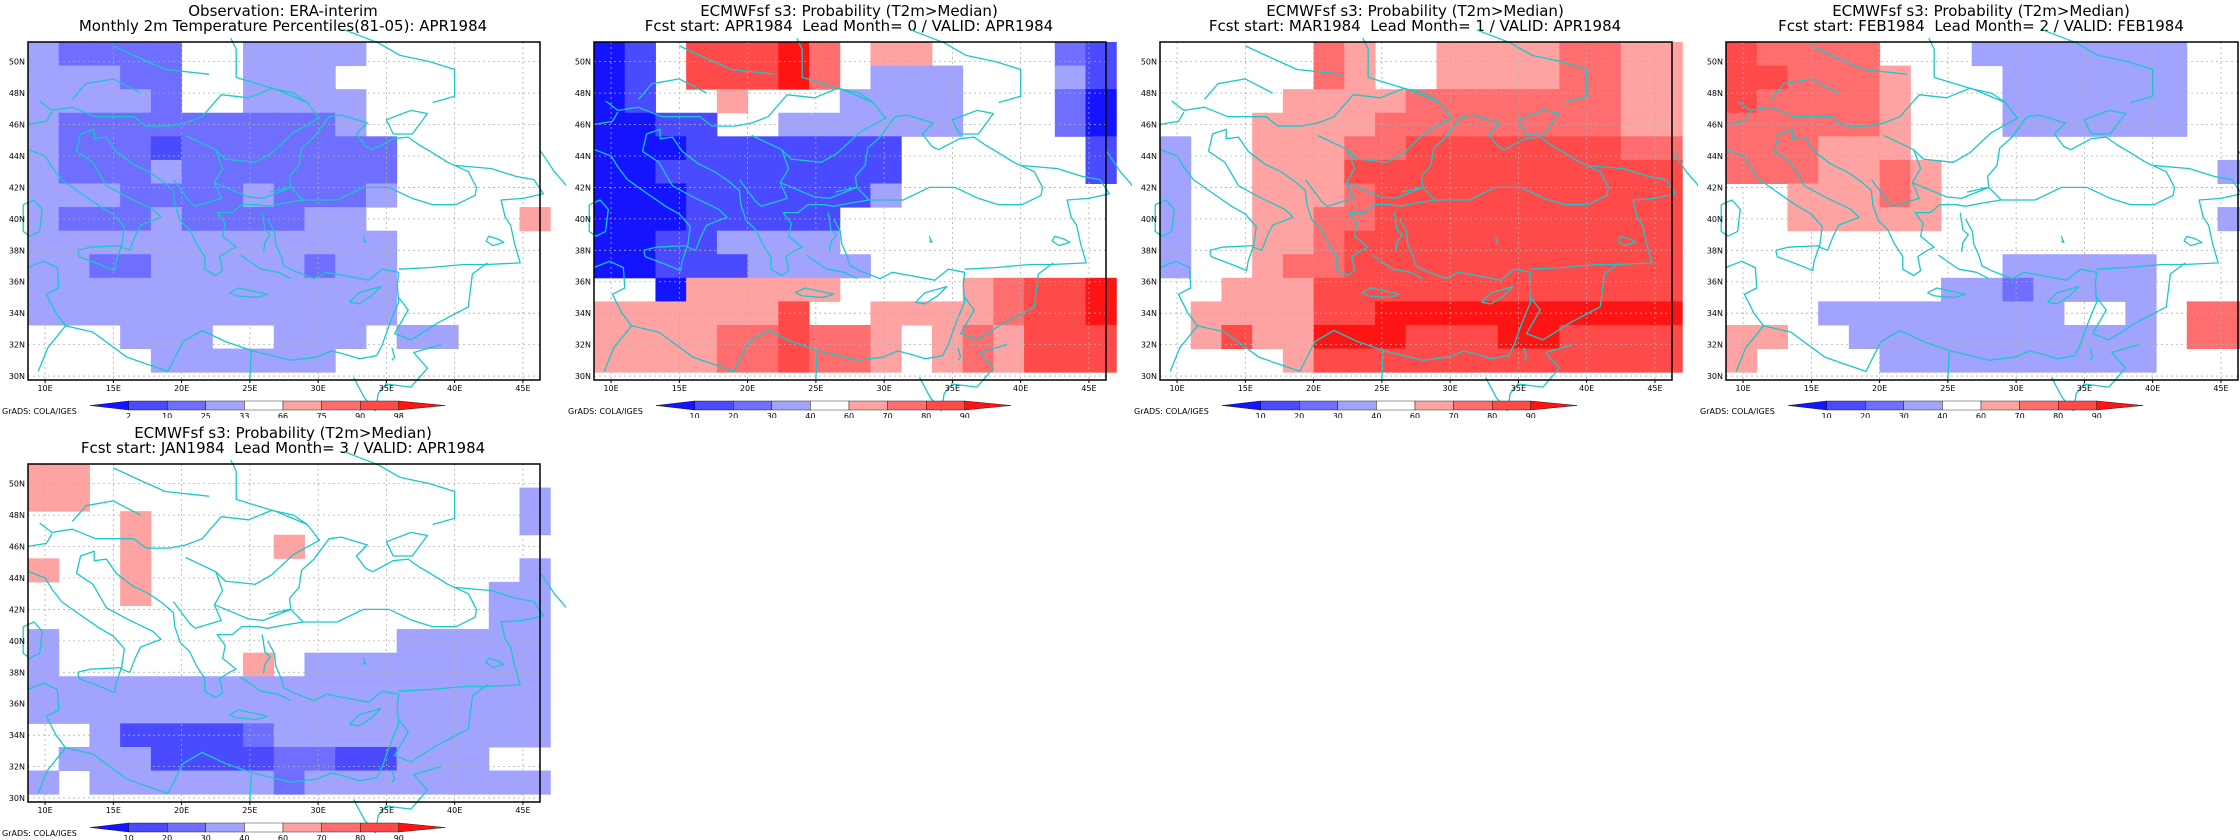  What do you see at coordinates (1983, 207) in the screenshot?
I see `grid-cells` at bounding box center [1983, 207].